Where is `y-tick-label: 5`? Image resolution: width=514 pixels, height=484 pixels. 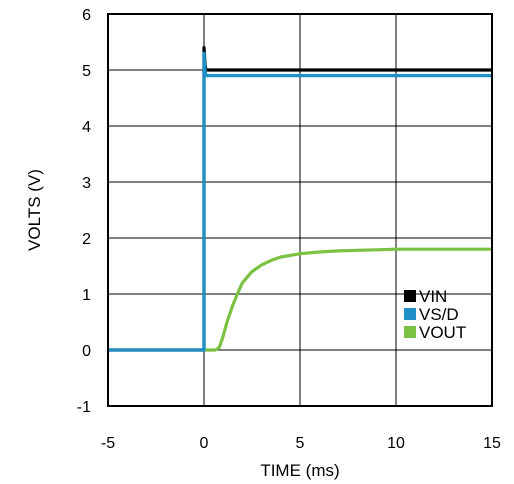 y-tick-label: 5 is located at coordinates (86, 71).